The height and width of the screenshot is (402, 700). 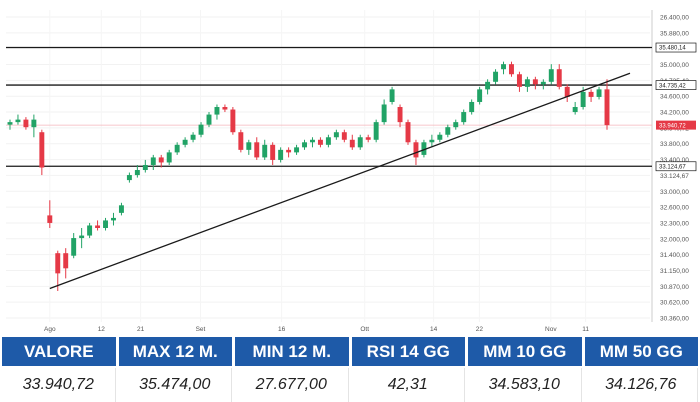 I want to click on stat-value-min-12m: 27.677,00, so click(x=292, y=385).